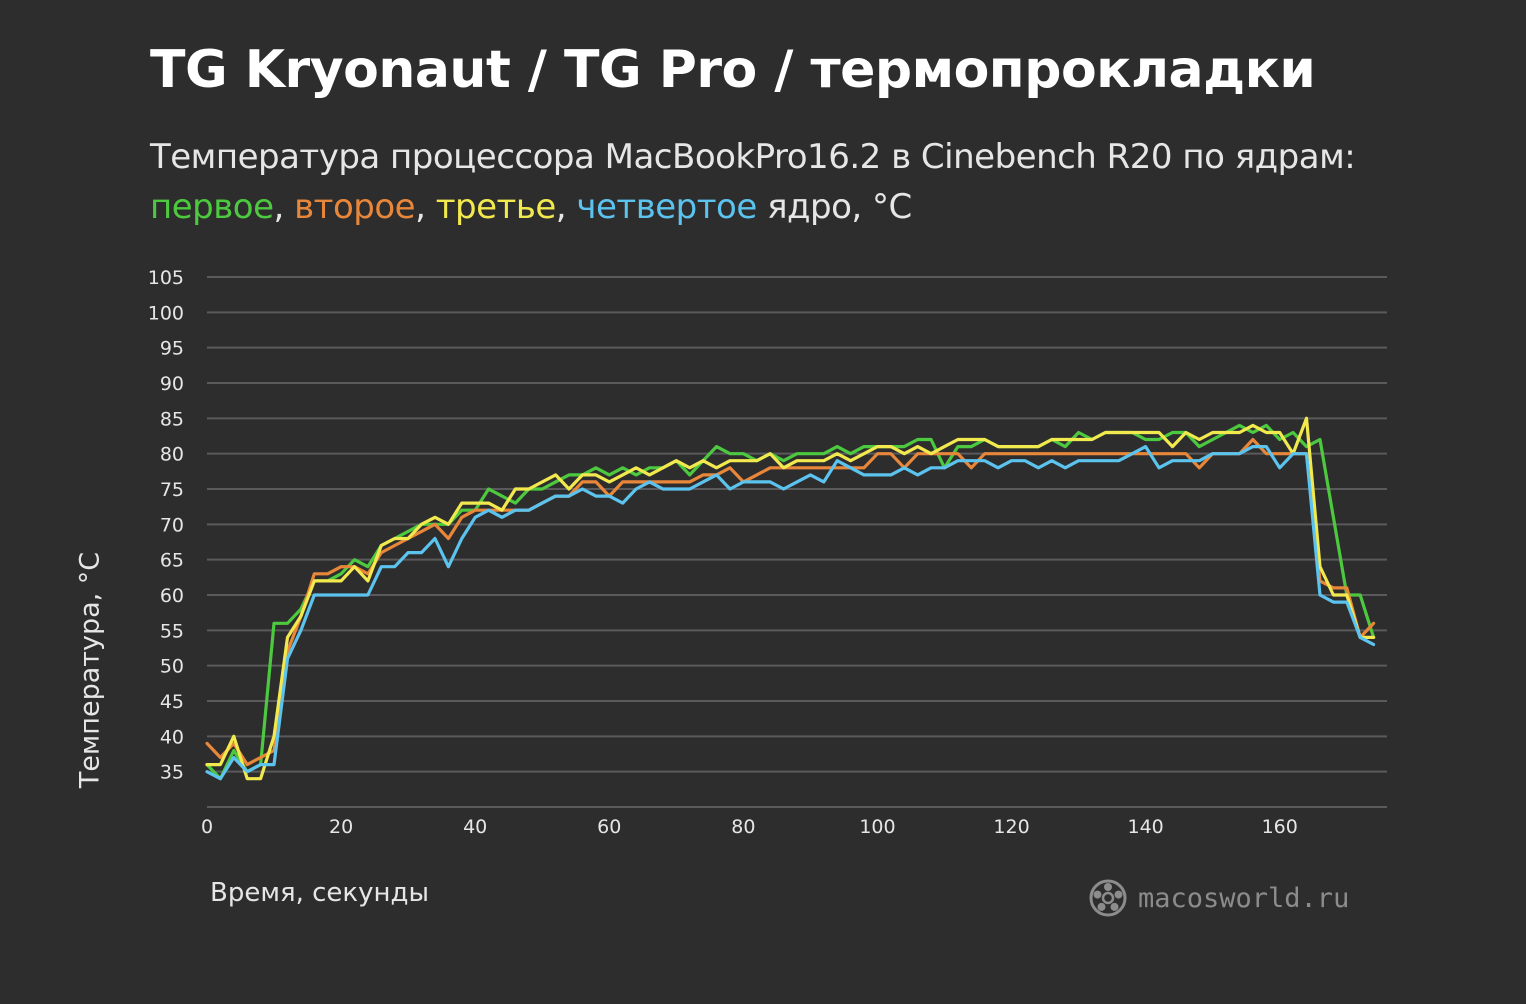  Describe the element at coordinates (172, 773) in the screenshot. I see `y-tick-label: 35` at that location.